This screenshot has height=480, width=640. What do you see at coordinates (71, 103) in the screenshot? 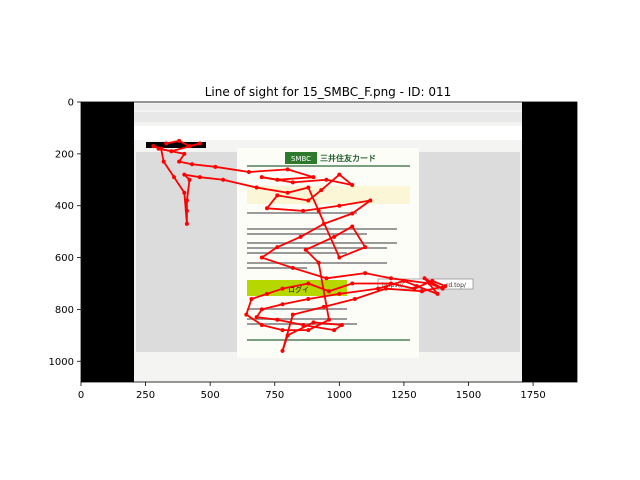
I see `y-tick-label: 0` at bounding box center [71, 103].